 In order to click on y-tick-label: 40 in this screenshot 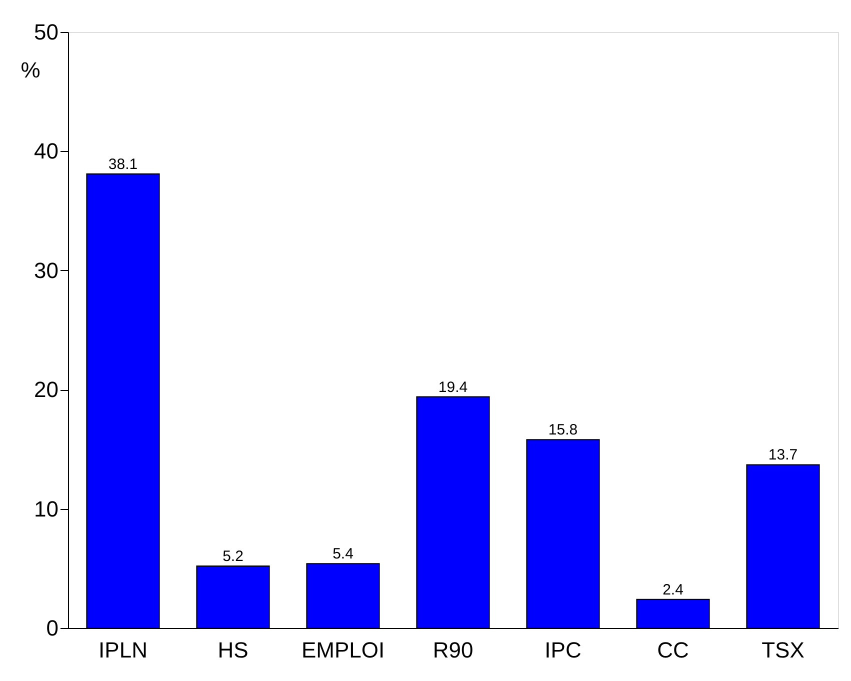, I will do `click(46, 151)`.